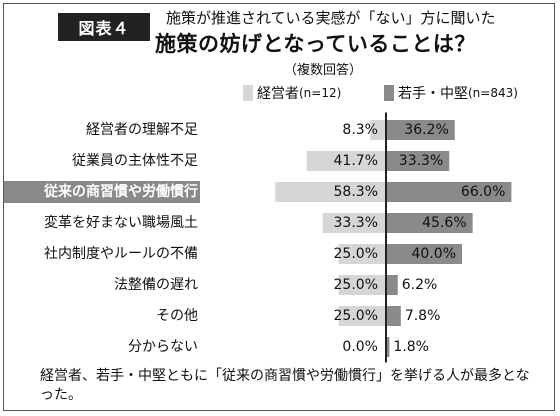 This screenshot has width=560, height=416. I want to click on category-label: その他, so click(177, 316).